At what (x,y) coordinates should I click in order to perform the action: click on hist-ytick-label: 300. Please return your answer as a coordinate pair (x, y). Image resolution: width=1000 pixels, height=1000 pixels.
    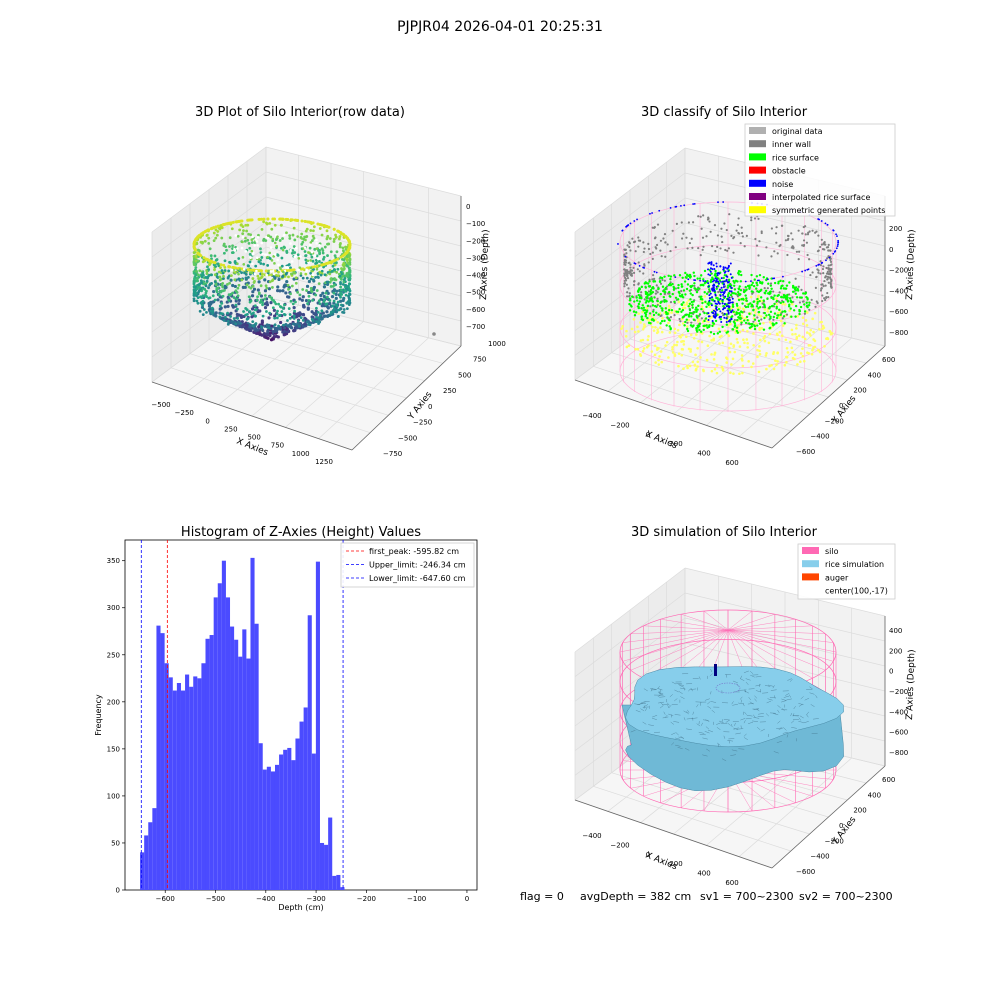
    Looking at the image, I should click on (113, 608).